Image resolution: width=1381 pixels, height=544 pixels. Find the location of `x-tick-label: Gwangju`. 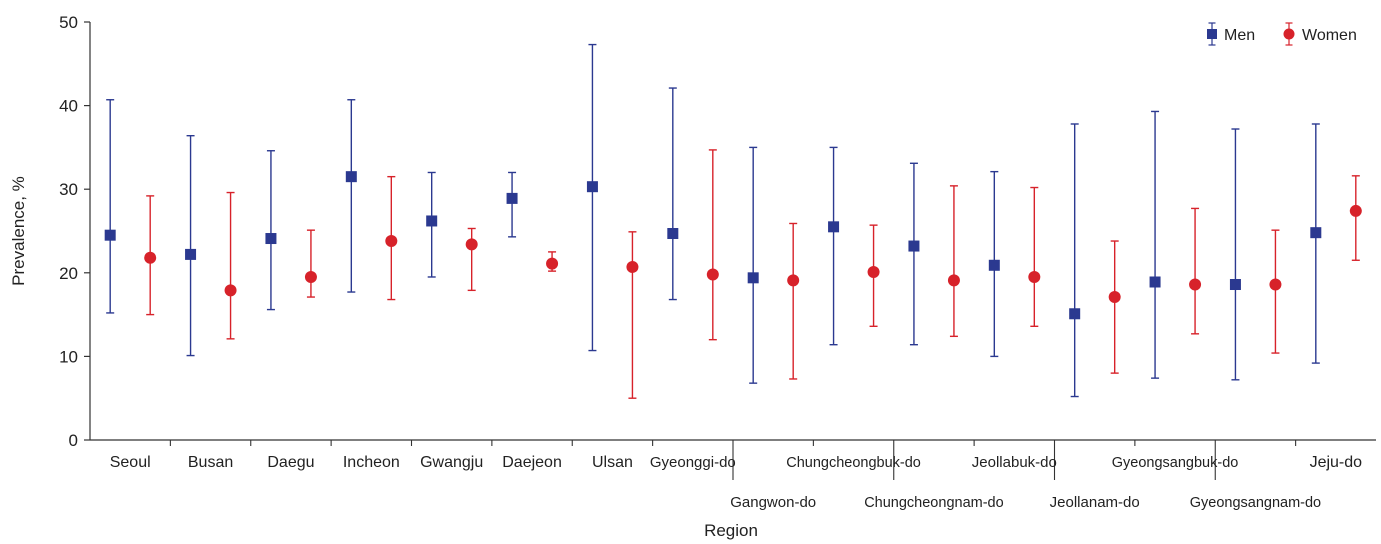

x-tick-label: Gwangju is located at coordinates (451, 462).